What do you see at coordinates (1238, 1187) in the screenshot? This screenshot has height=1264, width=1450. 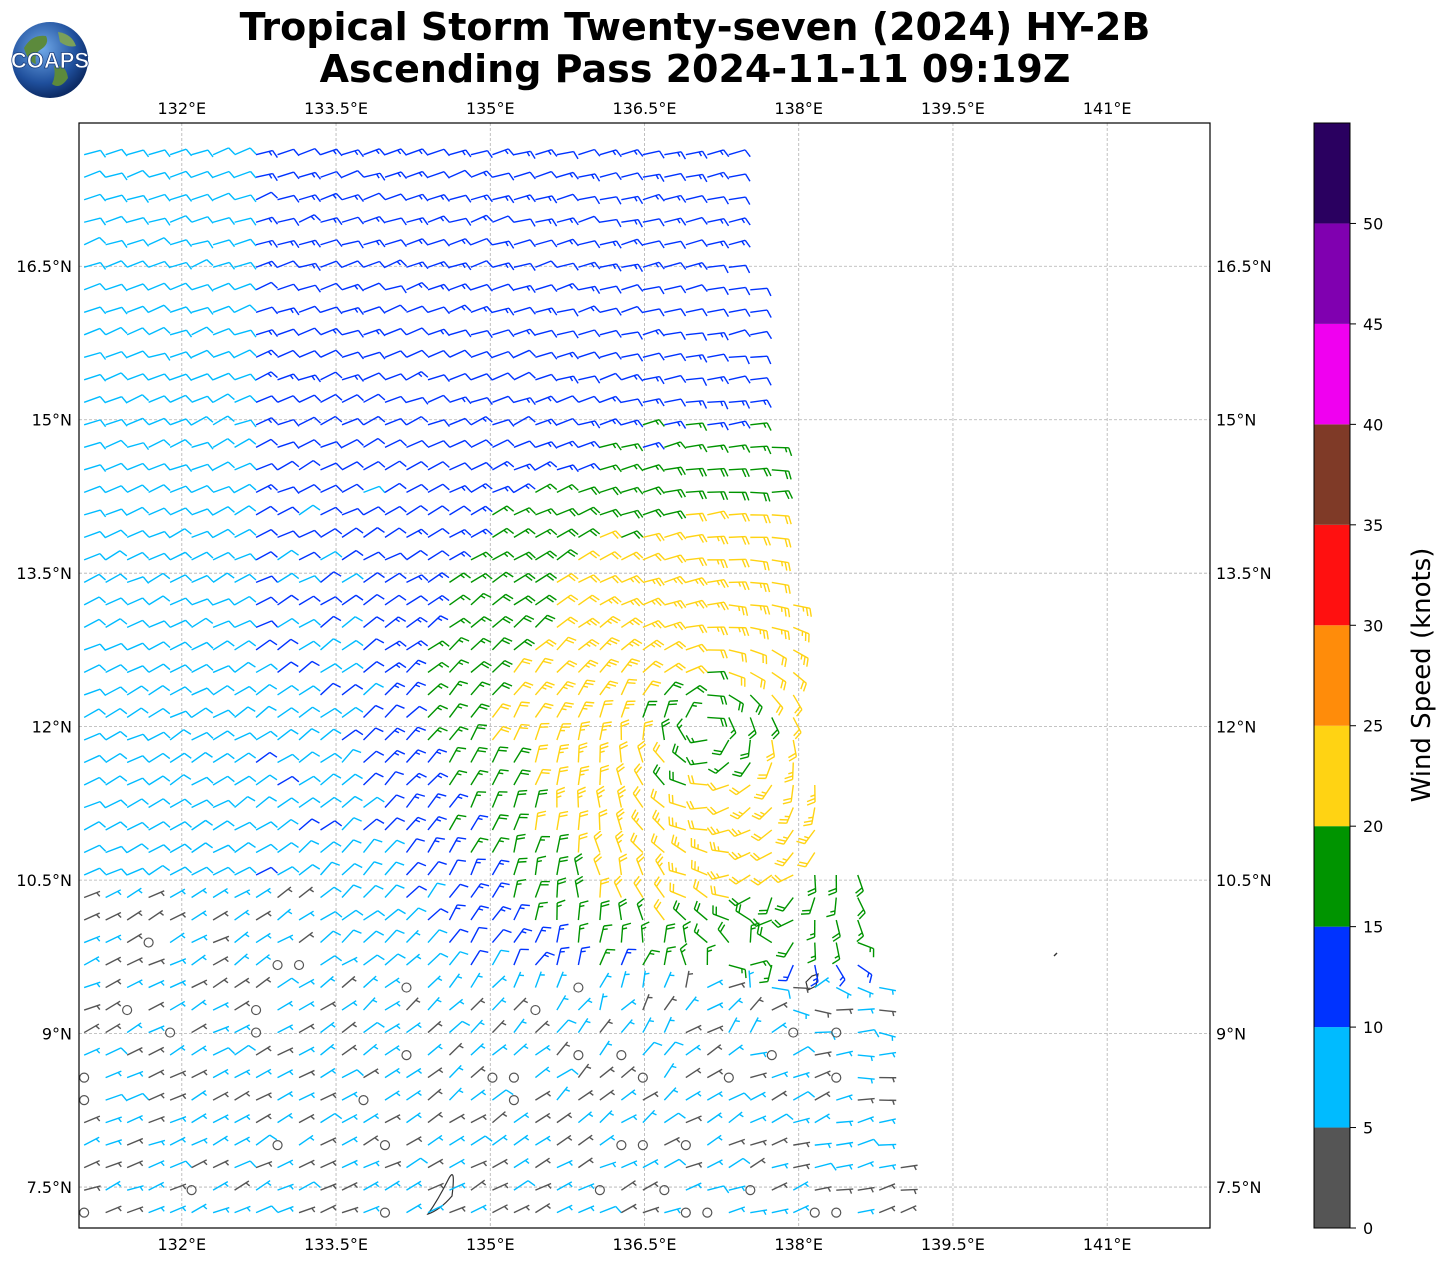 I see `lat-tick-label: 7.5°N` at bounding box center [1238, 1187].